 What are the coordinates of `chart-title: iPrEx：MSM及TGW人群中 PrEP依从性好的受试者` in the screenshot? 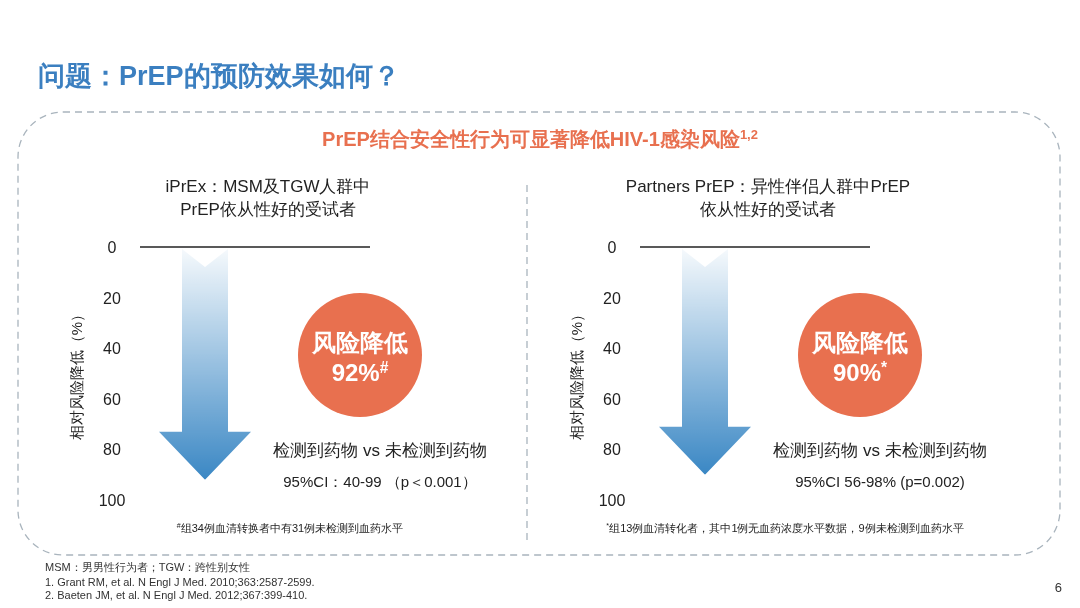 It's located at (268, 198).